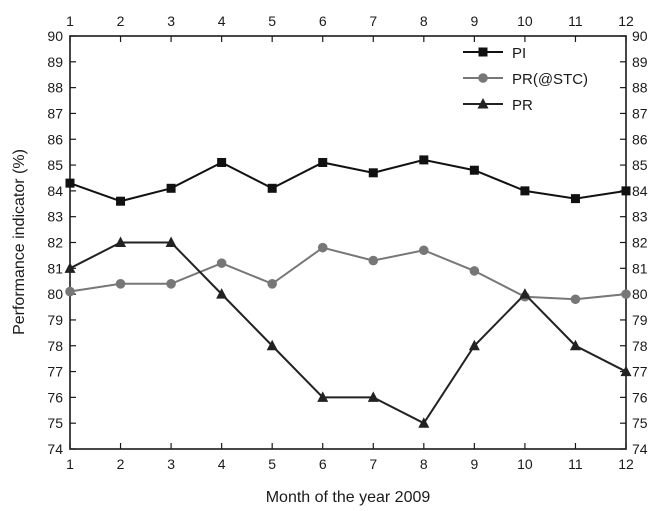 The height and width of the screenshot is (511, 656). I want to click on y-tick-label-right: 86, so click(640, 139).